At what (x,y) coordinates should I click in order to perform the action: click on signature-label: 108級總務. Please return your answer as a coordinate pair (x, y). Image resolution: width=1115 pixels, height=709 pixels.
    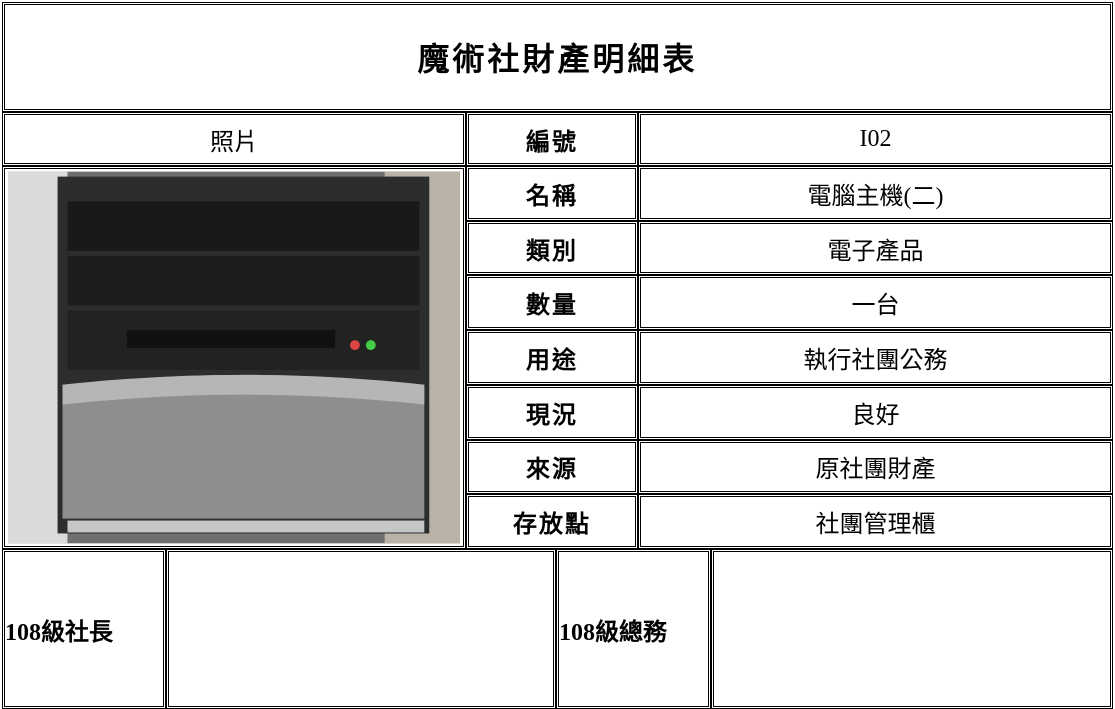
    Looking at the image, I should click on (633, 629).